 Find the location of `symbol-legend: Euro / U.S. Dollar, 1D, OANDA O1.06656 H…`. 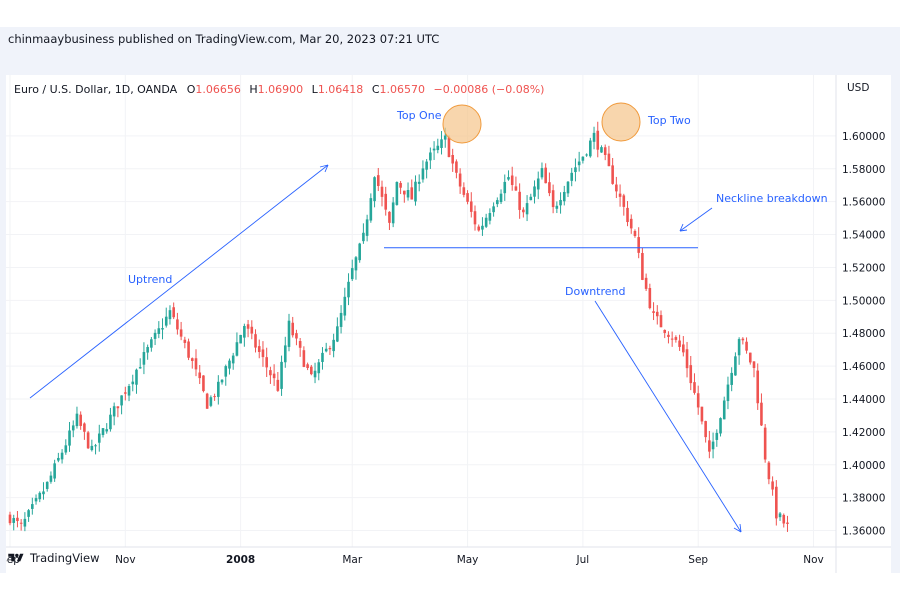

symbol-legend: Euro / U.S. Dollar, 1D, OANDA O1.06656 H… is located at coordinates (279, 89).